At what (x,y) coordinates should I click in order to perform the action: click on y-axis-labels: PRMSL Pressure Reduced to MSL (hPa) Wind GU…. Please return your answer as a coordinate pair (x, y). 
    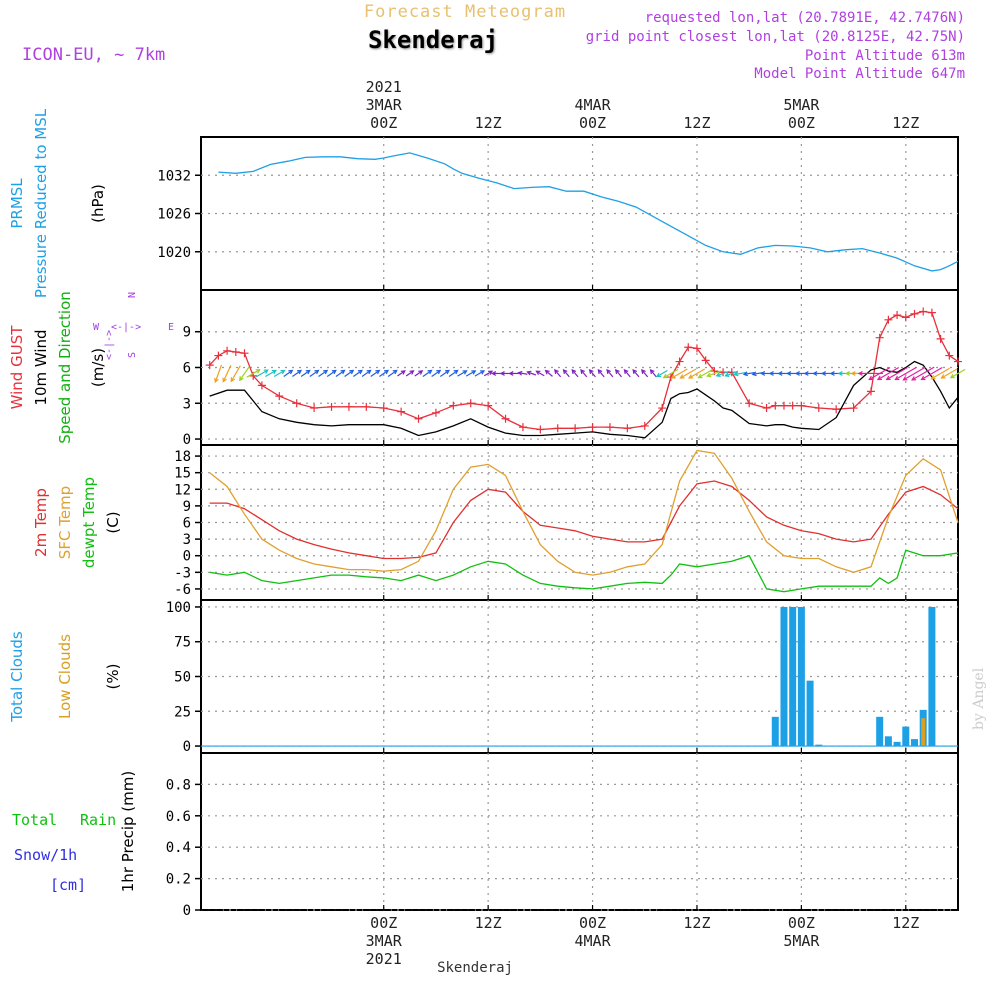
    Looking at the image, I should click on (72, 500).